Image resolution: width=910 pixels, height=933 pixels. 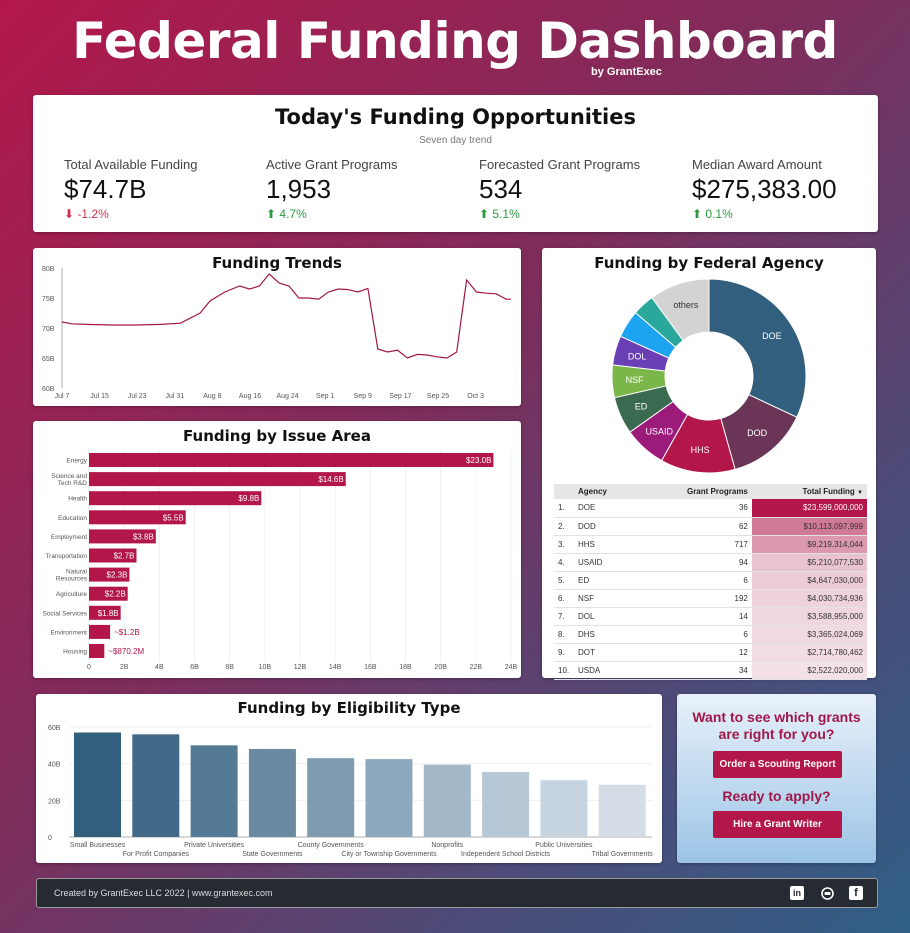 I want to click on kpi-forecasted-programs: Forecasted Grant Programs 534 ⬆ 5.1%, so click(x=559, y=189).